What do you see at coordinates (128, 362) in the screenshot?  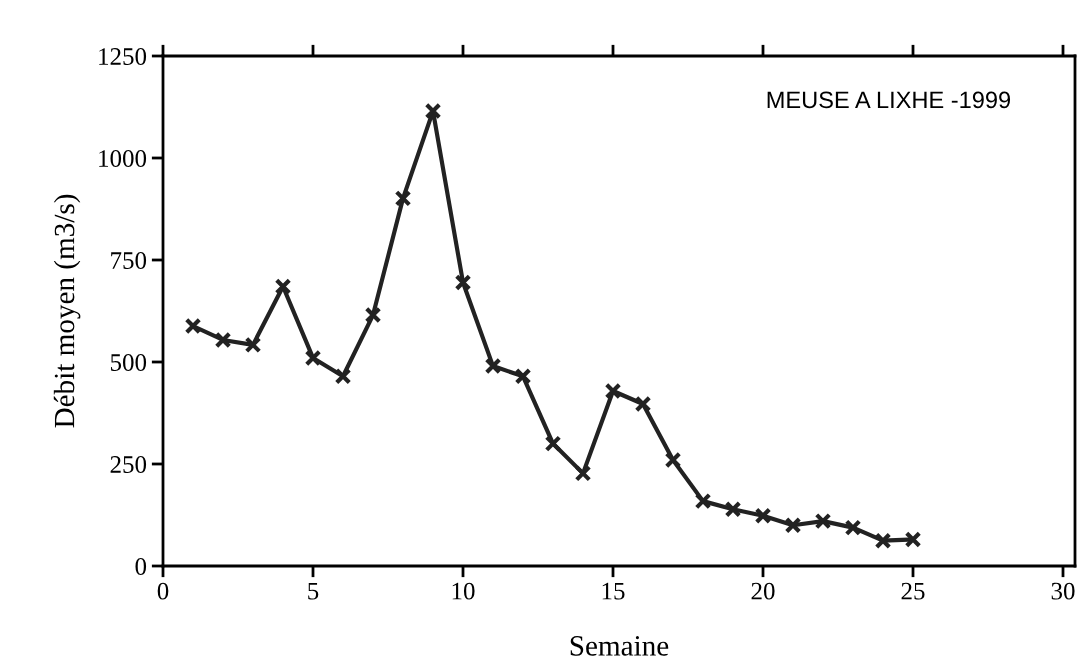 I see `y-tick-label: 500` at bounding box center [128, 362].